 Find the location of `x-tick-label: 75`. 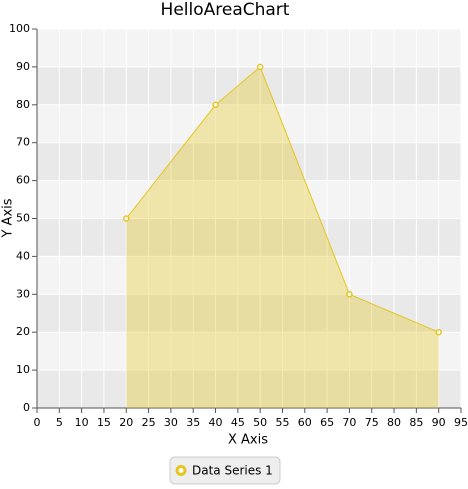

x-tick-label: 75 is located at coordinates (372, 422).